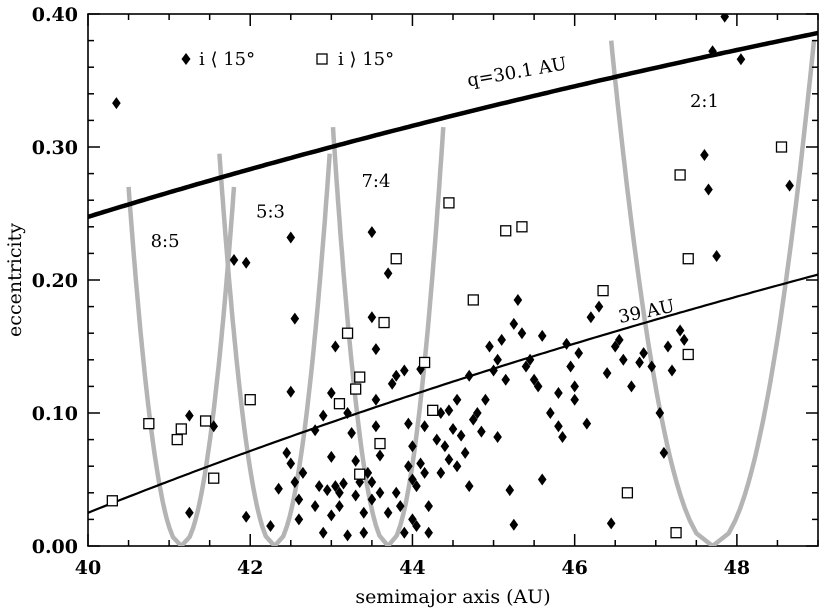 This screenshot has height=615, width=830. I want to click on x-tick-label: 46, so click(574, 568).